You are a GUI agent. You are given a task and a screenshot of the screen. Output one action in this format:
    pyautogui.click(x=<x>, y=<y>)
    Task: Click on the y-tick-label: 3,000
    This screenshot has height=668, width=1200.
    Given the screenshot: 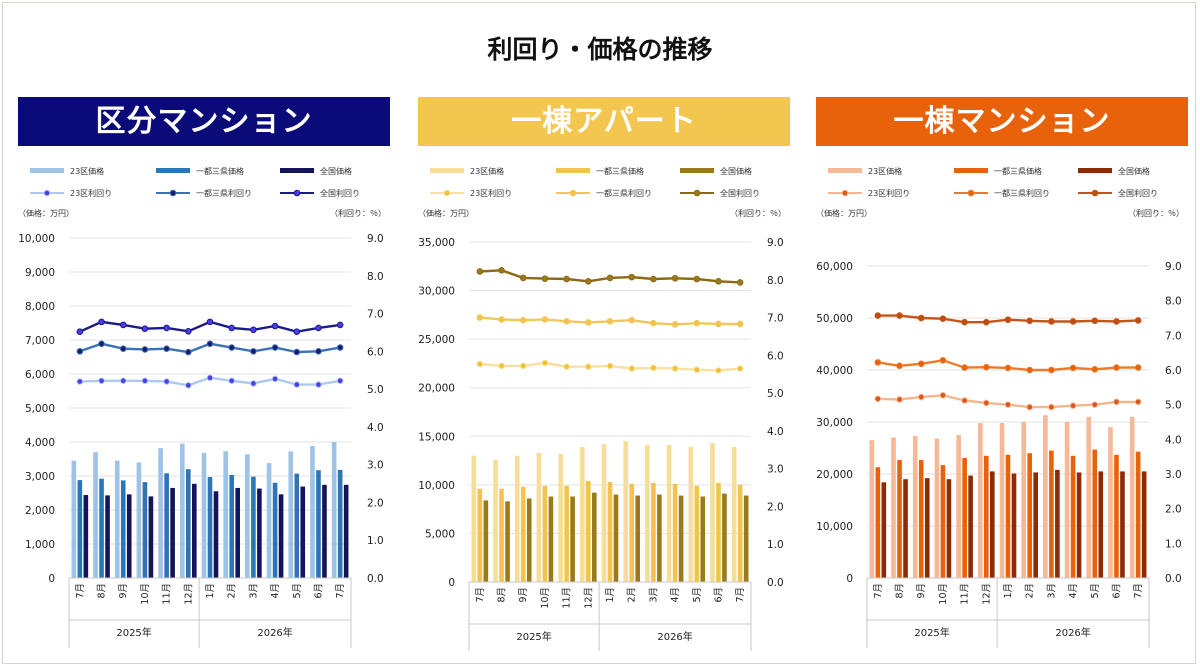 What is the action you would take?
    pyautogui.click(x=40, y=477)
    